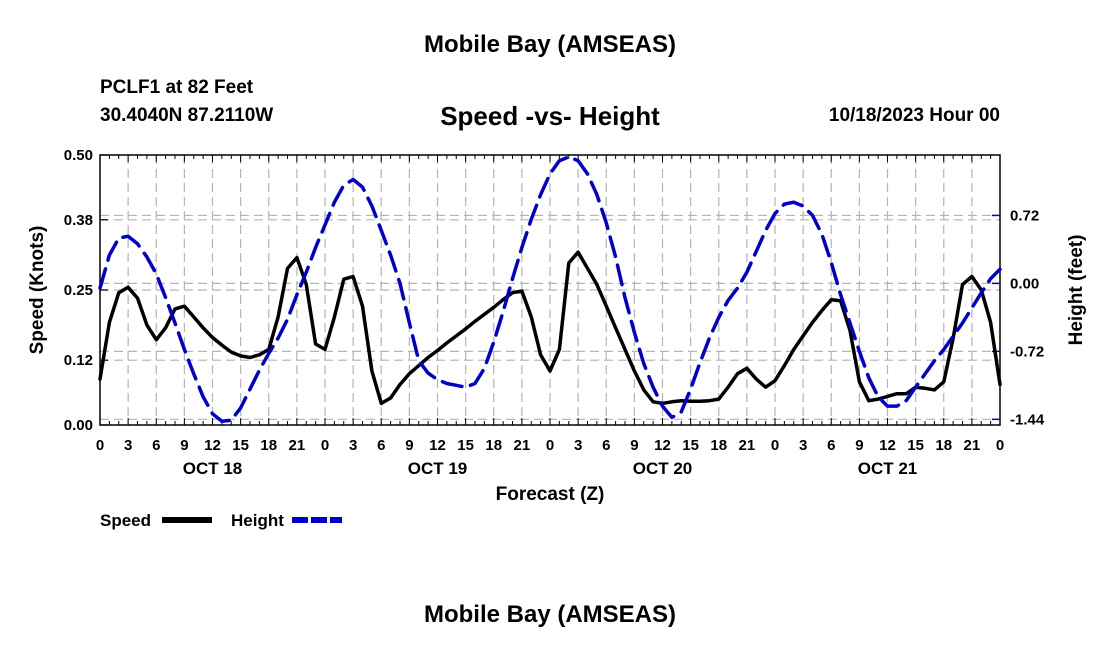 The height and width of the screenshot is (650, 1100). Describe the element at coordinates (550, 44) in the screenshot. I see `chart-title: Mobile Bay (AMSEAS)` at that location.